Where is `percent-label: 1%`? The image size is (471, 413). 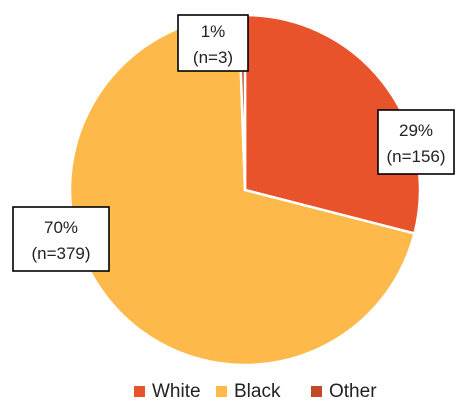
percent-label: 1% is located at coordinates (213, 31).